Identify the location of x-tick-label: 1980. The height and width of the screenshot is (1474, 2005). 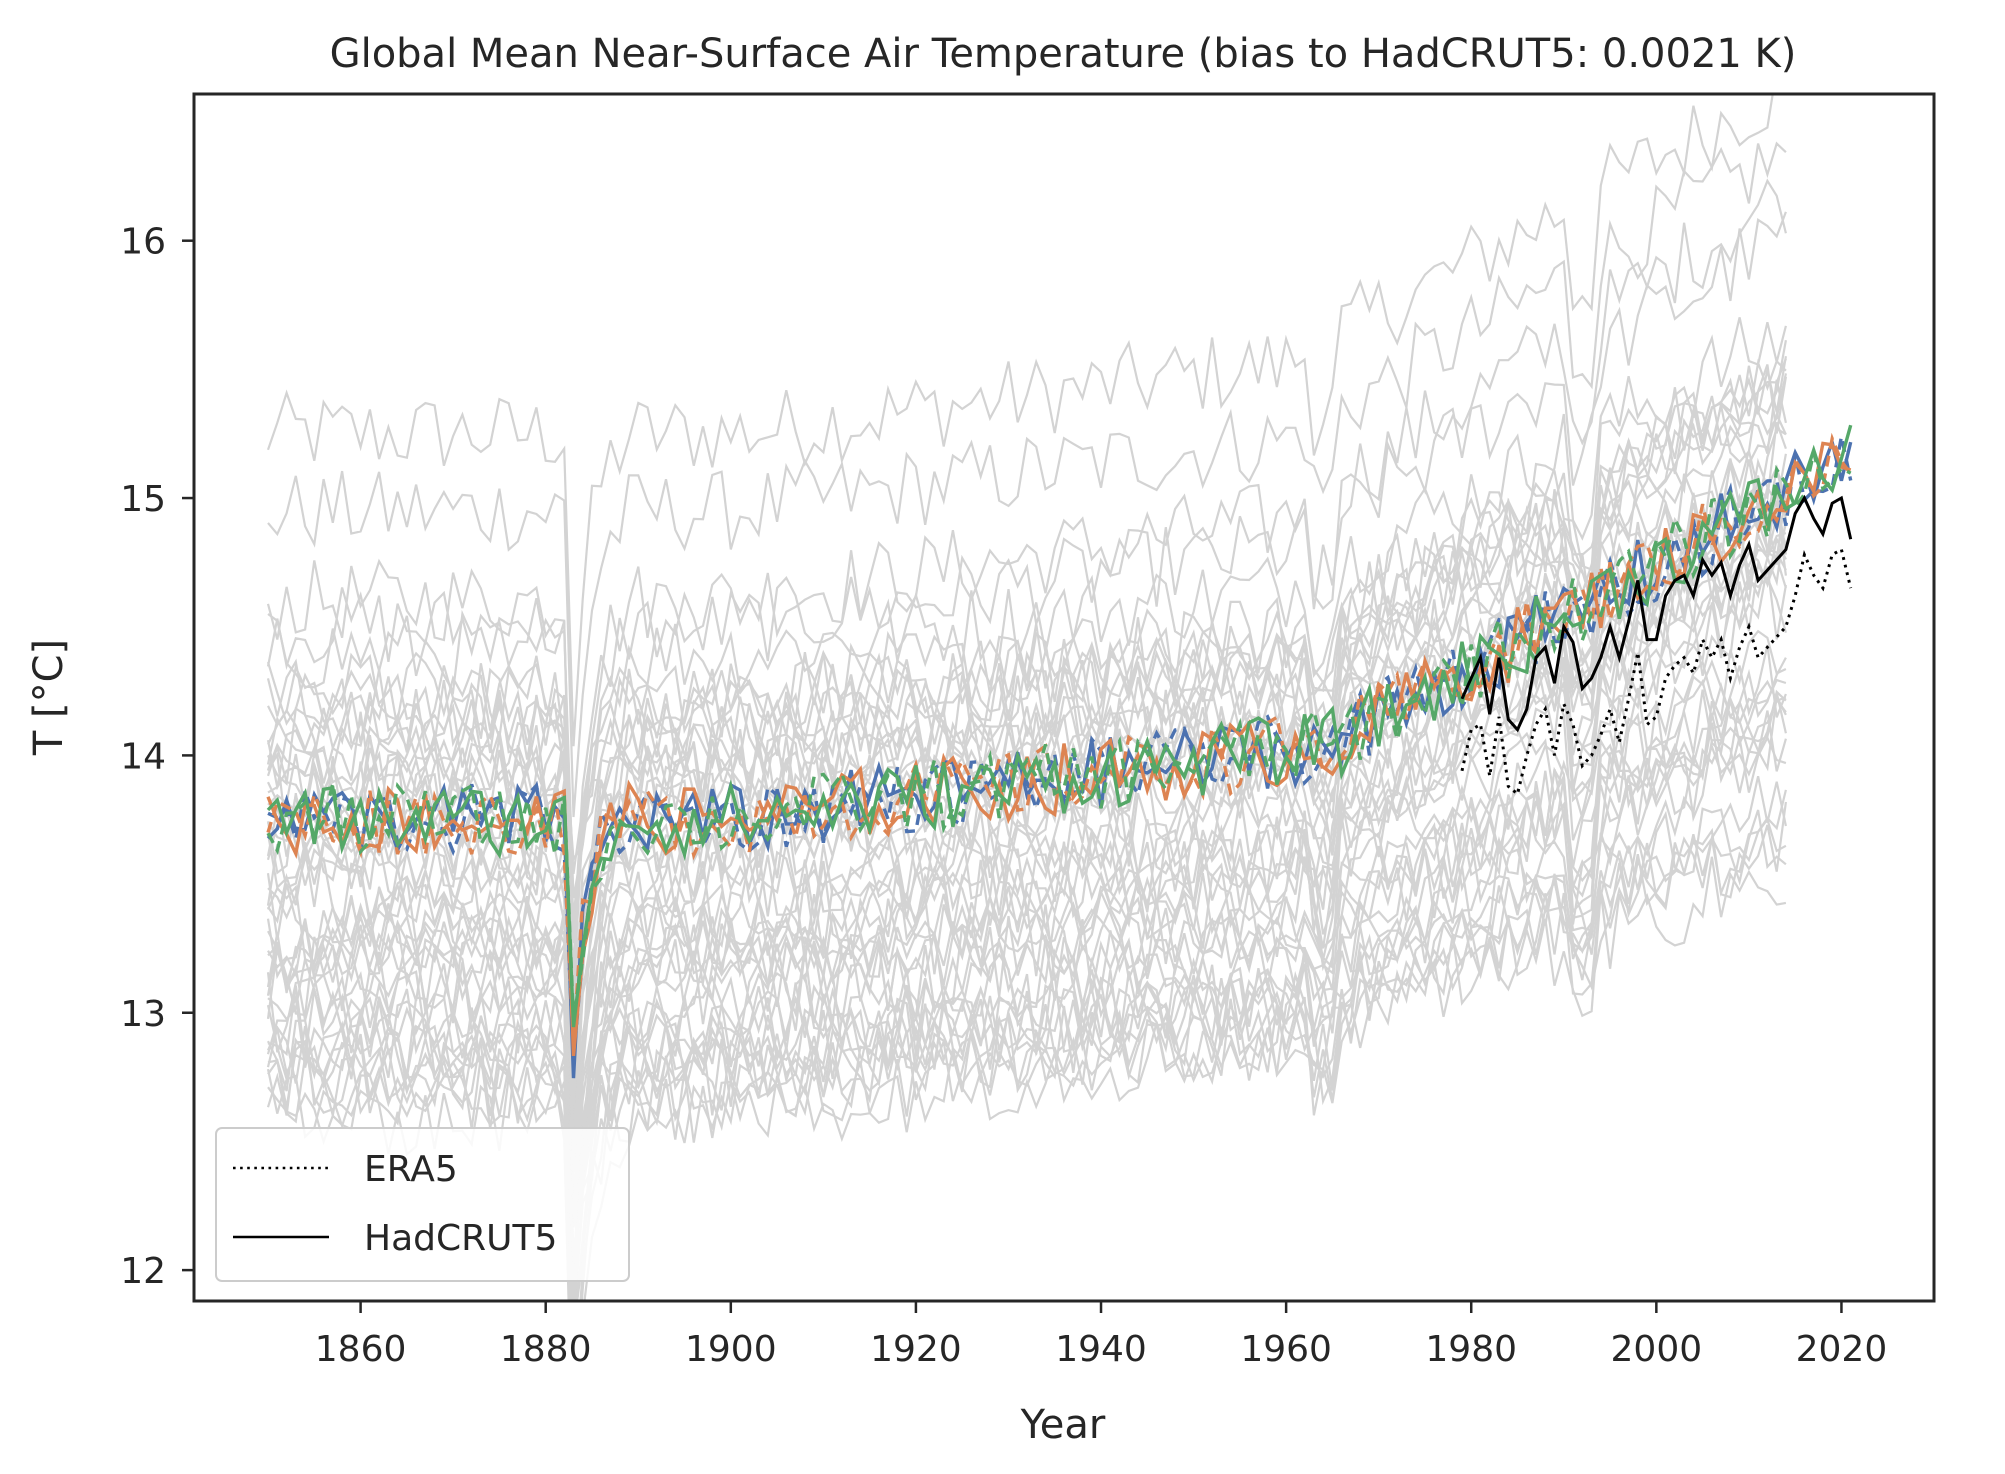
(1471, 1349).